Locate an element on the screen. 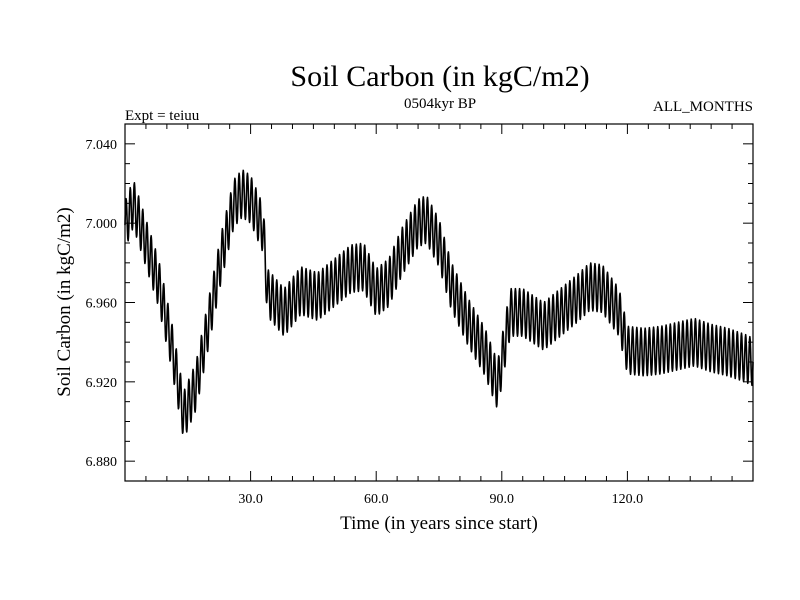 Image resolution: width=800 pixels, height=600 pixels. y-tick-label: 7.040 is located at coordinates (102, 145).